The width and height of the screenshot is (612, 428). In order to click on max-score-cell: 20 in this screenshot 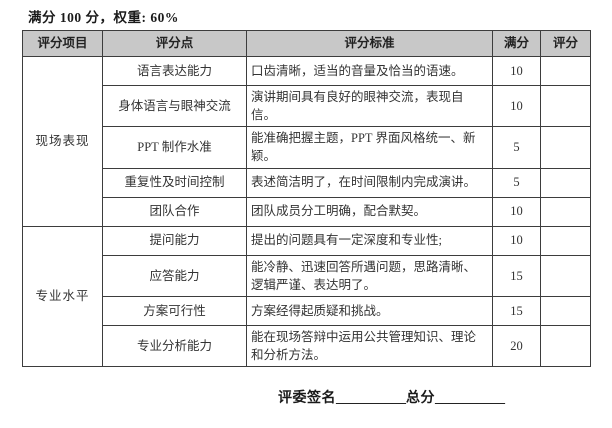, I will do `click(516, 346)`.